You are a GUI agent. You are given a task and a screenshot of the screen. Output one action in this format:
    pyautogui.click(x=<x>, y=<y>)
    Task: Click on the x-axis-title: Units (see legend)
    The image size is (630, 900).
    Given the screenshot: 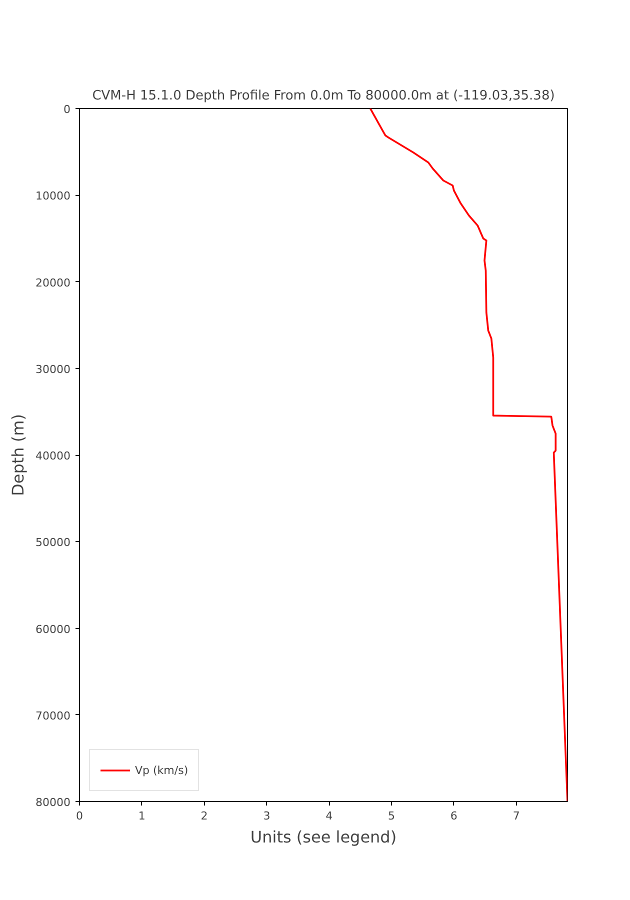 What is the action you would take?
    pyautogui.click(x=323, y=837)
    